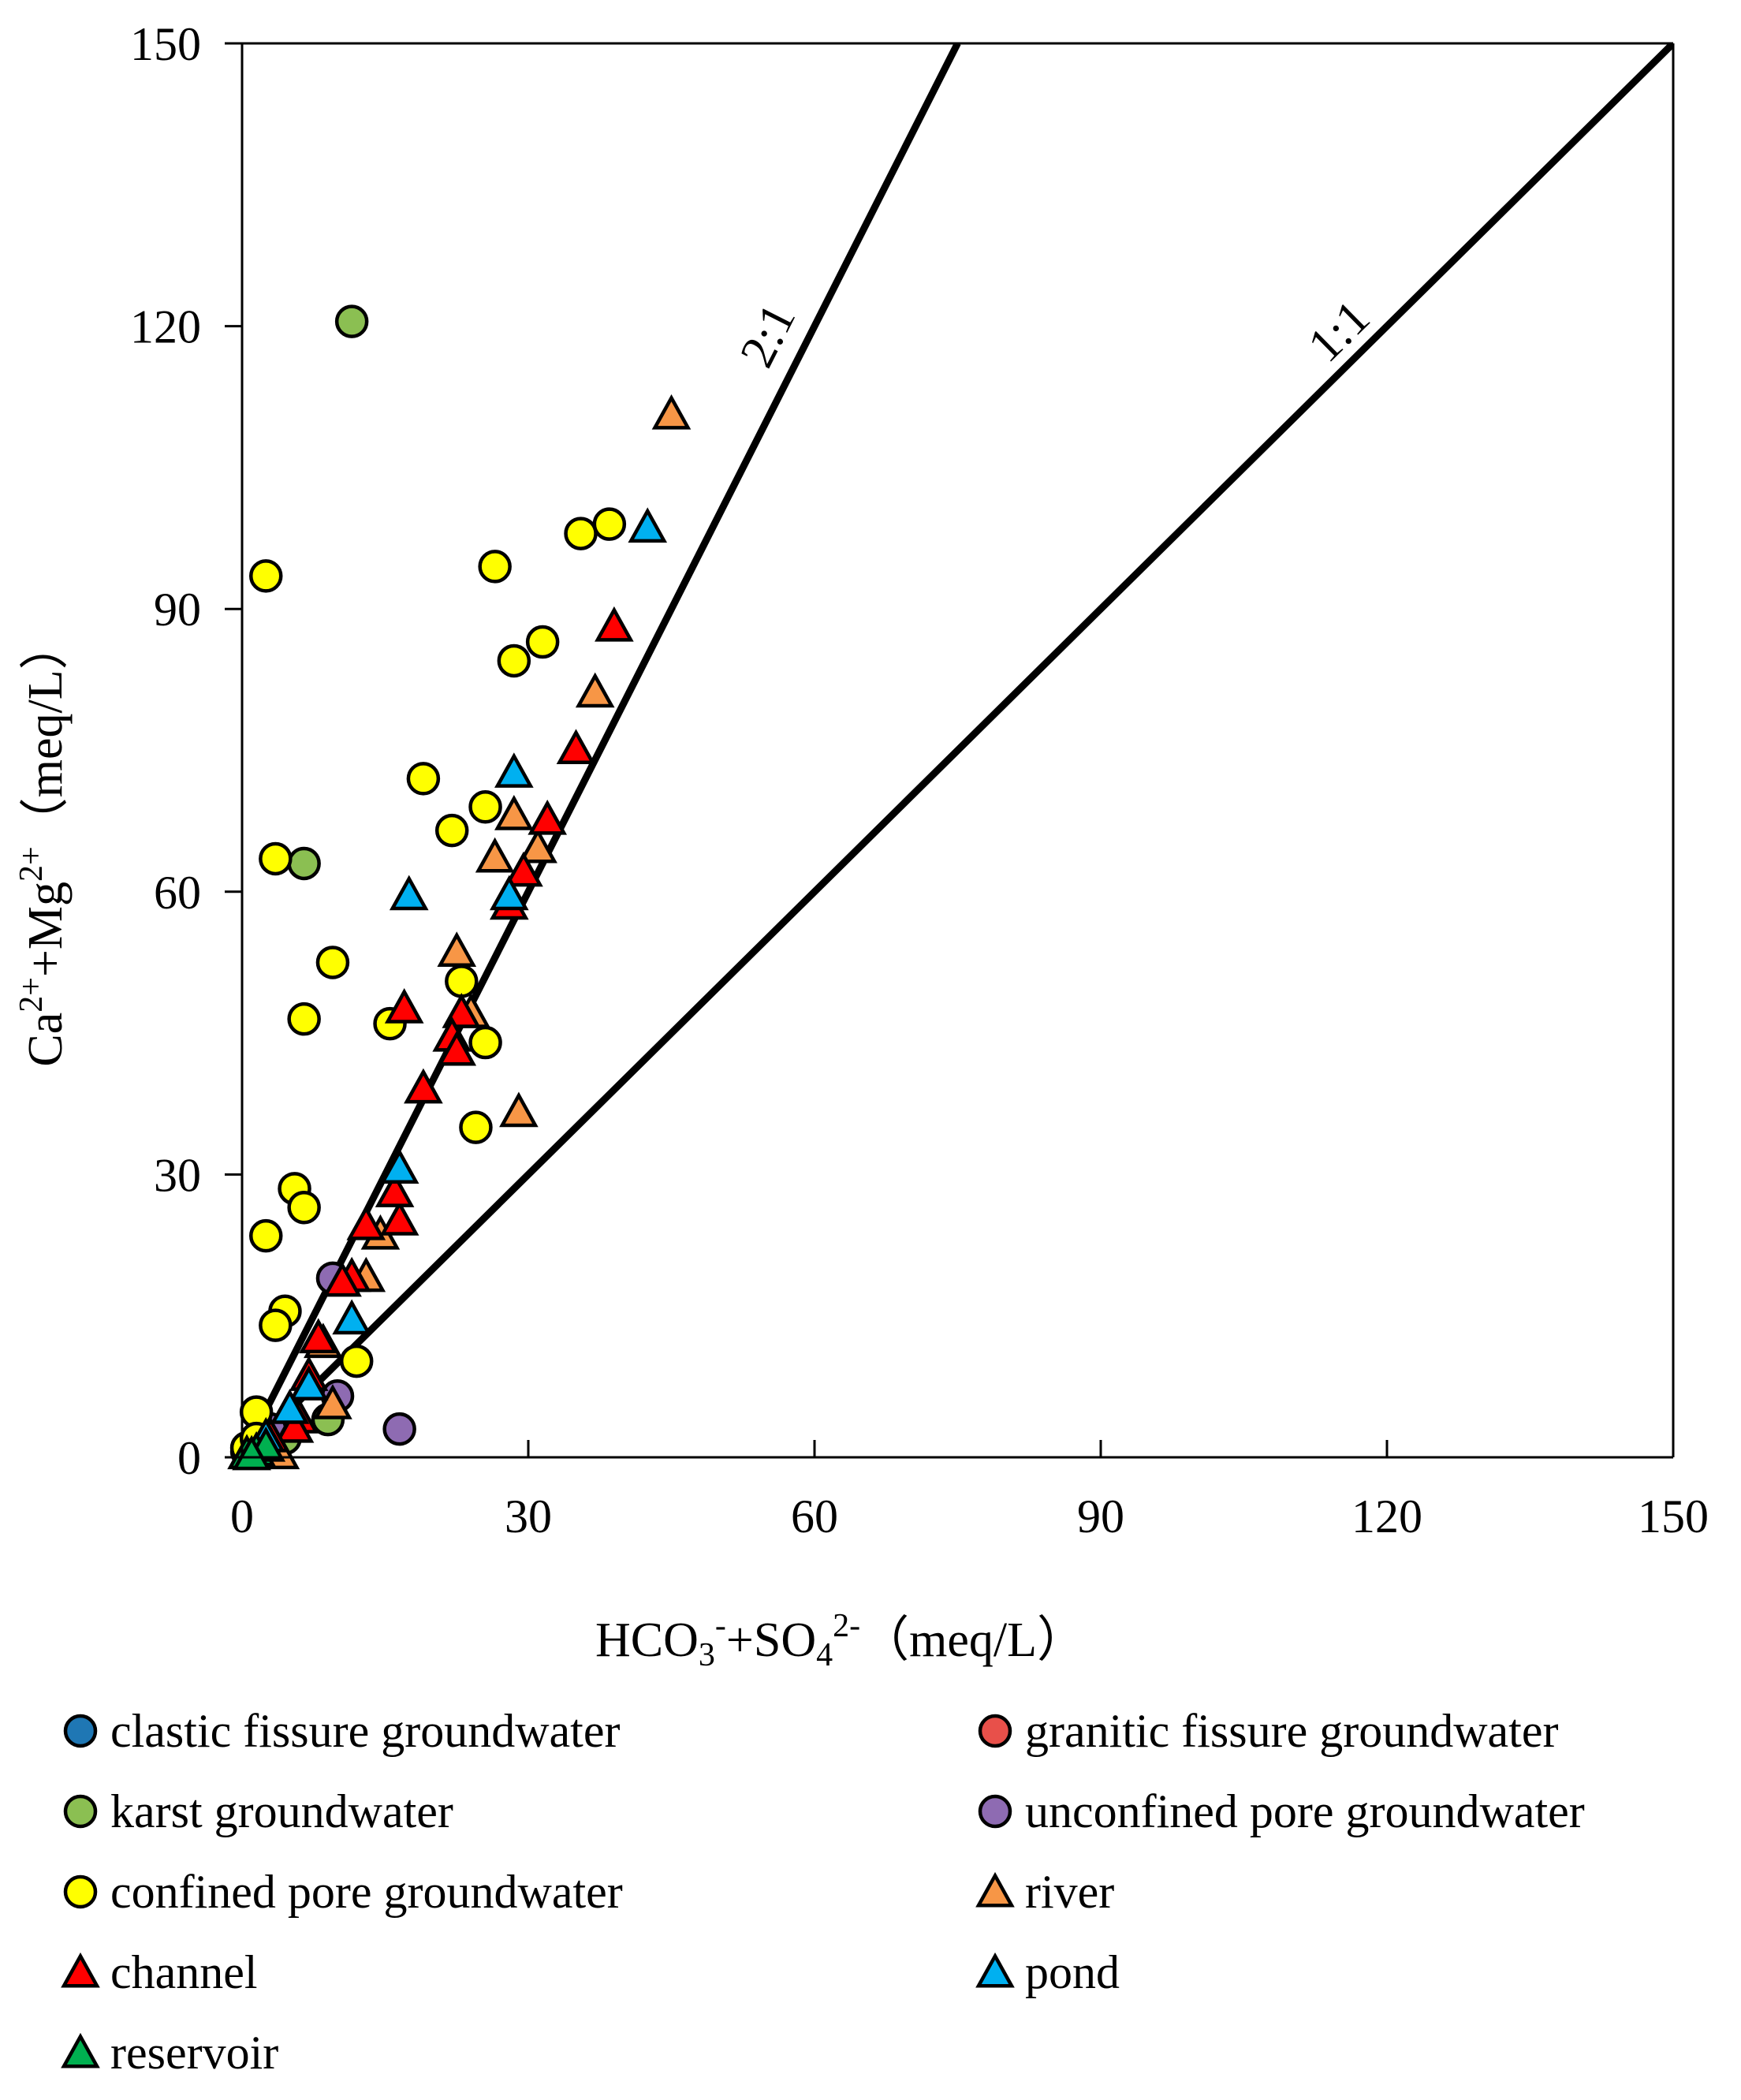 Image resolution: width=1741 pixels, height=2100 pixels. What do you see at coordinates (528, 1516) in the screenshot?
I see `x-tick-label: 30` at bounding box center [528, 1516].